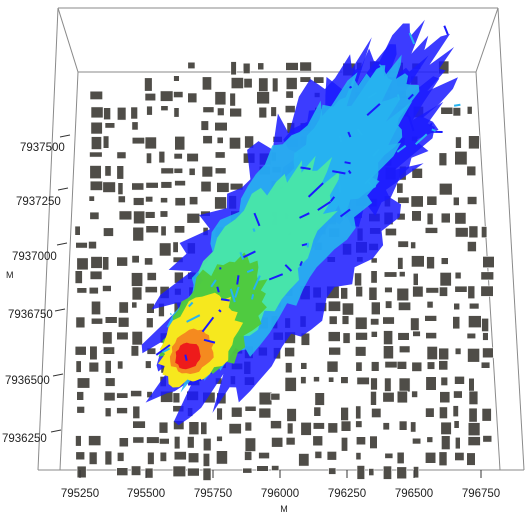 This screenshot has height=515, width=529. I want to click on y-tick-label: 7937000, so click(34, 257).